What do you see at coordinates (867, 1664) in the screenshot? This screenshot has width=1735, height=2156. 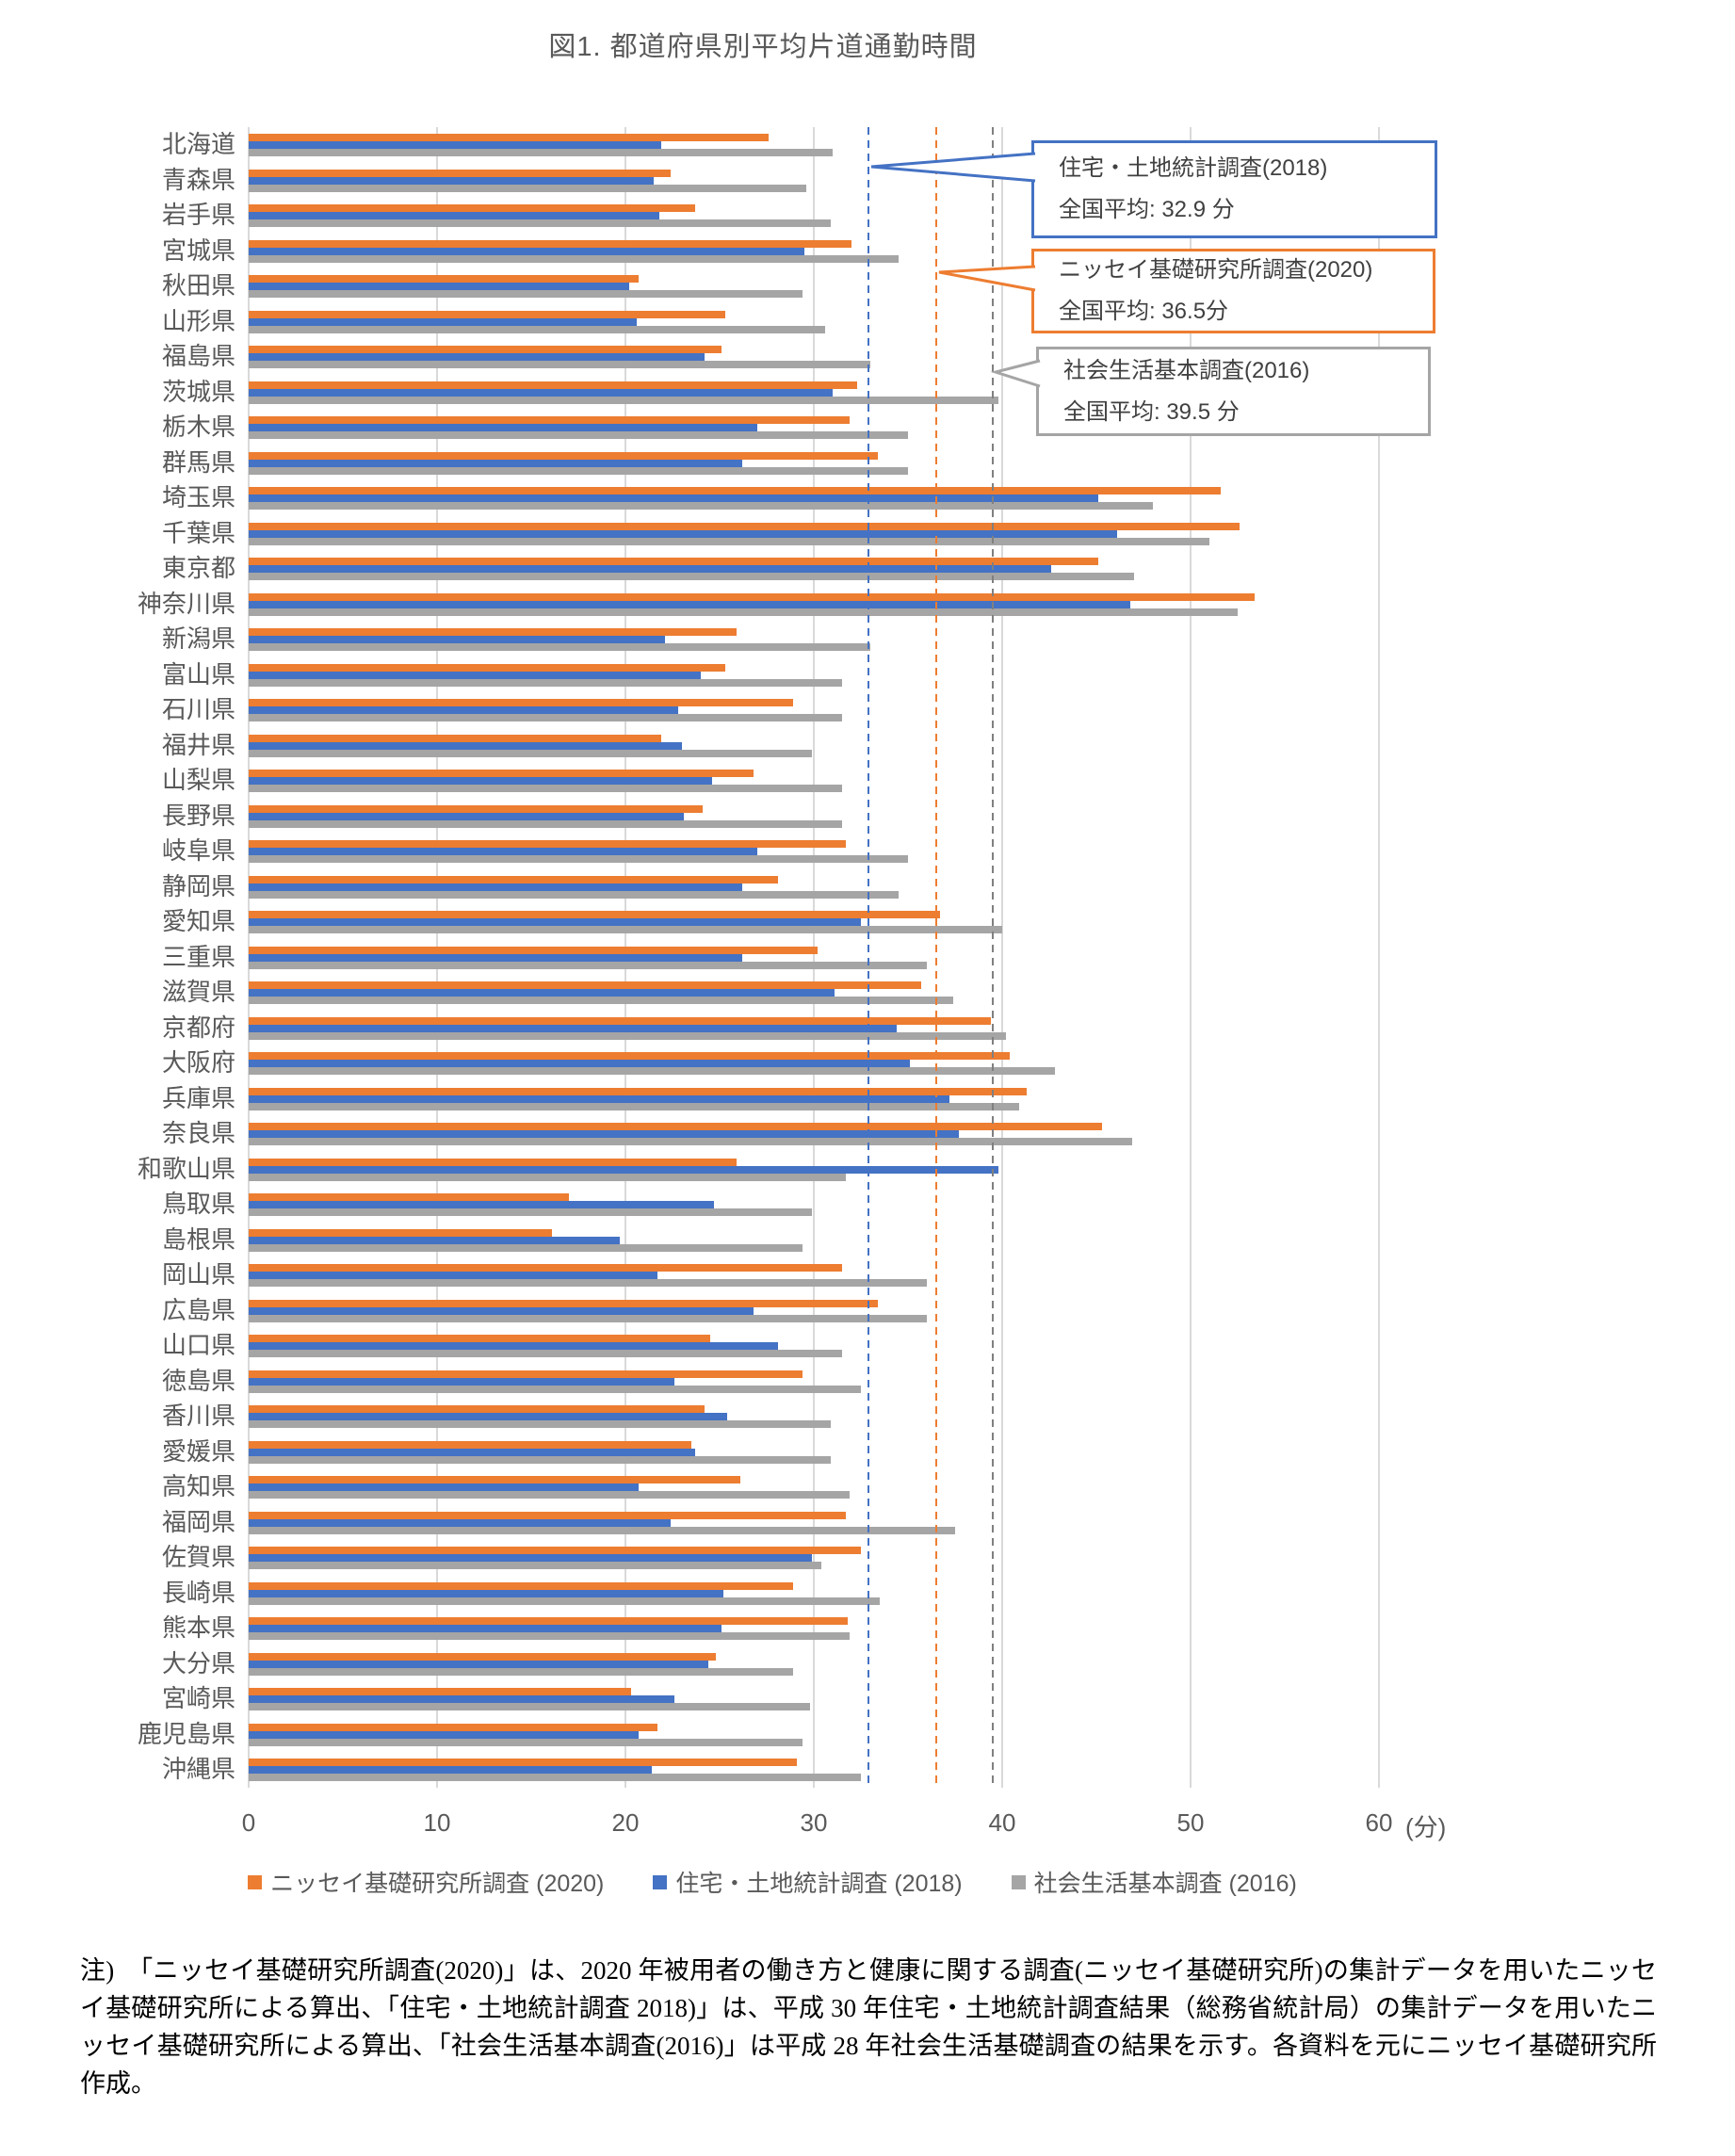 I see `prefecture-row: 大分県` at bounding box center [867, 1664].